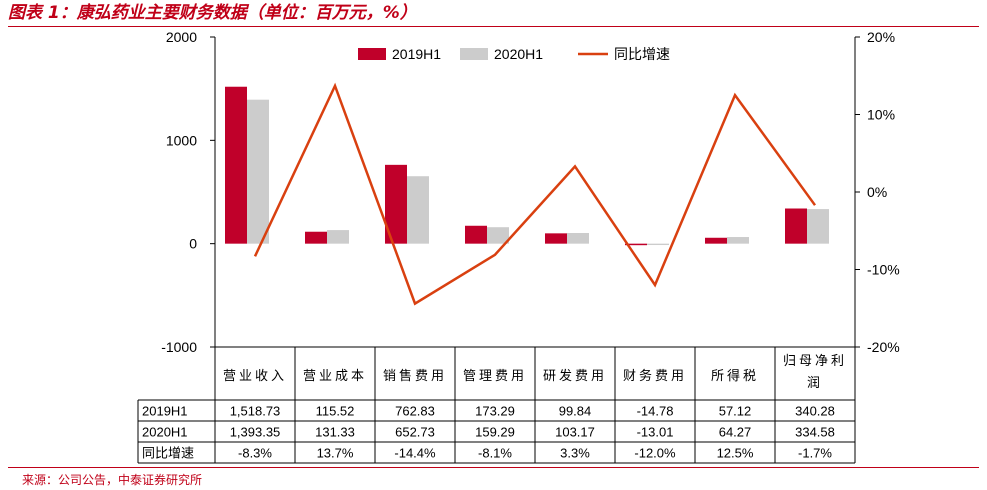 This screenshot has width=987, height=490. What do you see at coordinates (493, 26) in the screenshot?
I see `title-rule` at bounding box center [493, 26].